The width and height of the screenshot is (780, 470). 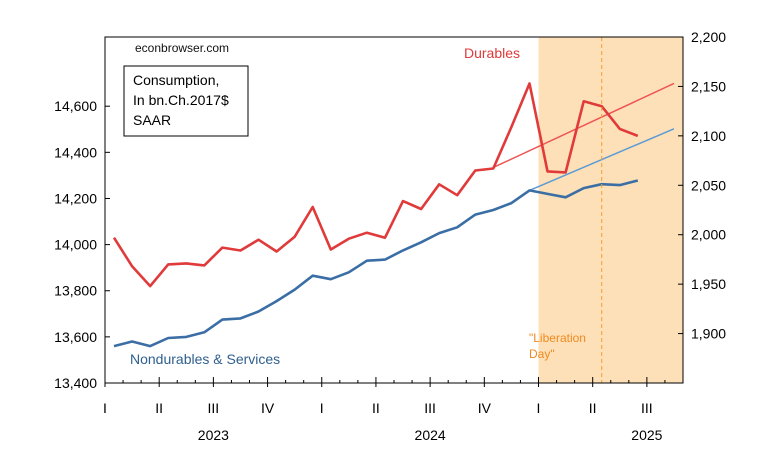 I want to click on durables-label: Durables, so click(x=492, y=53).